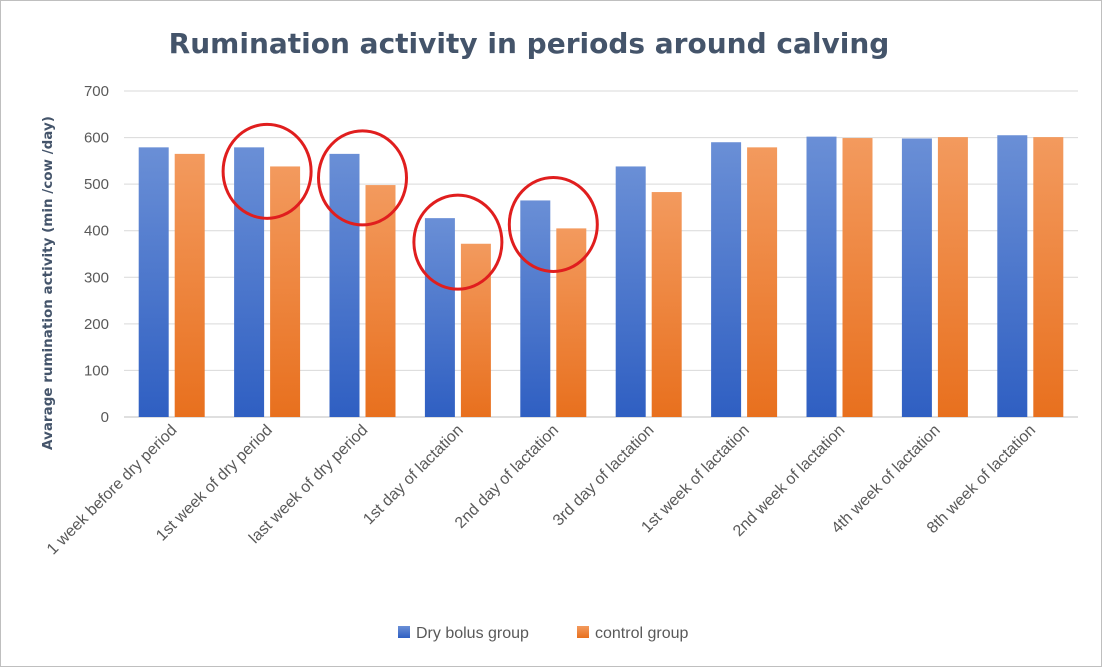  I want to click on legend-swatch-dry-bolus, so click(404, 632).